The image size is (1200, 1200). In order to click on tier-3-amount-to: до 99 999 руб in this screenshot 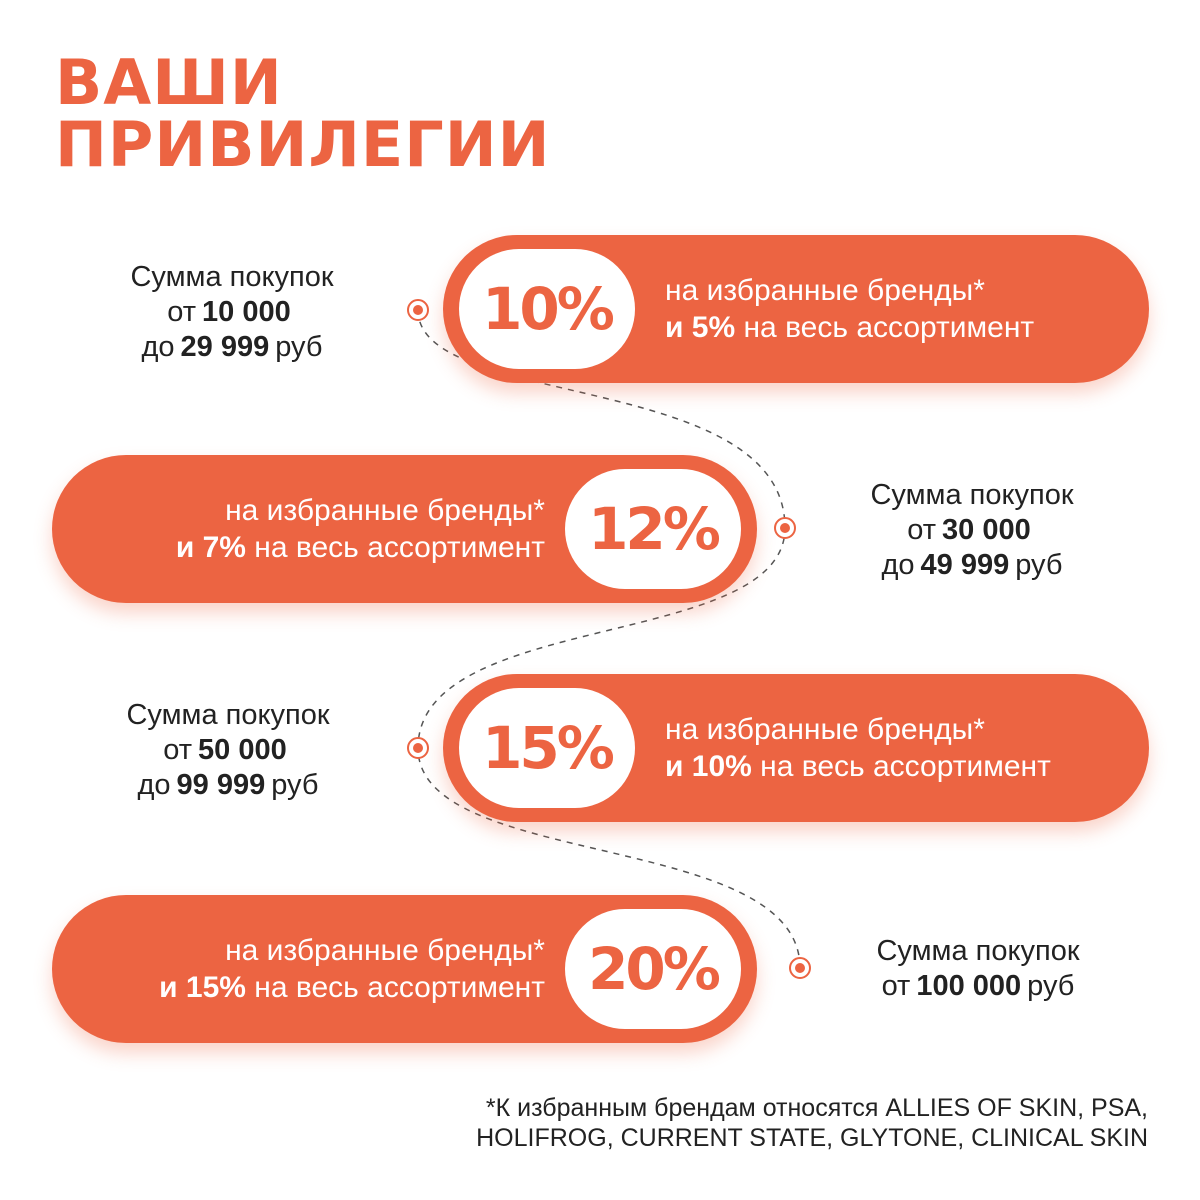, I will do `click(228, 785)`.